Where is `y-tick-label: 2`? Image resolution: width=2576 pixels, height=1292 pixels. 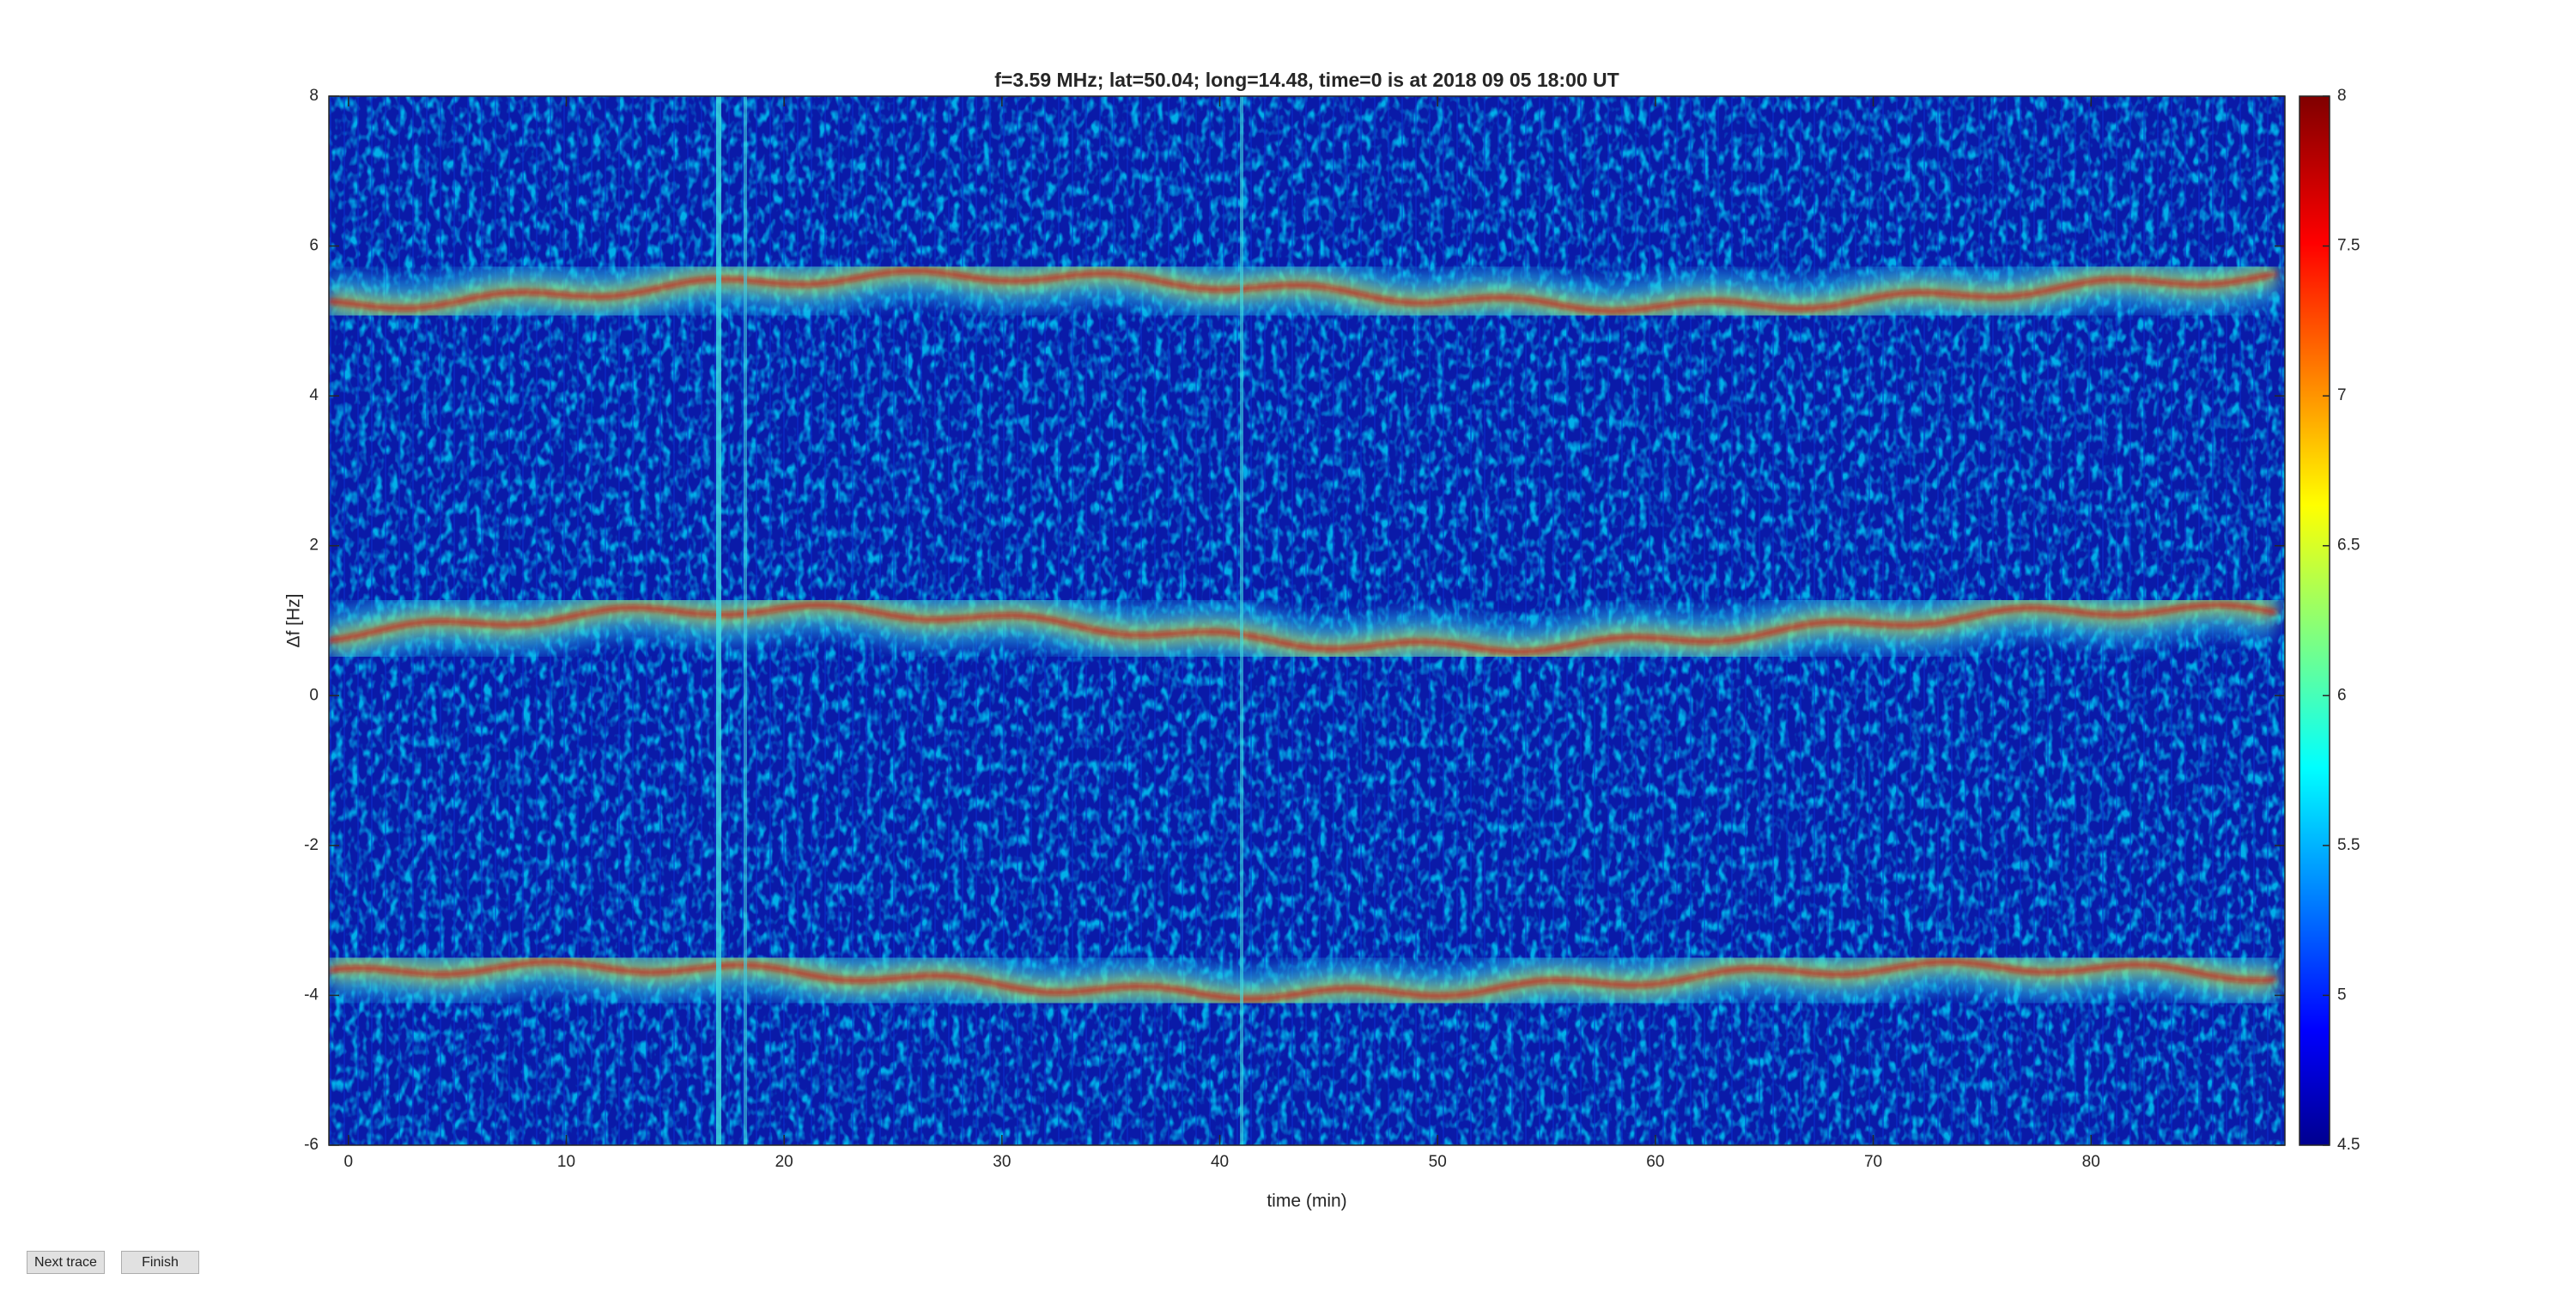 y-tick-label: 2 is located at coordinates (314, 546).